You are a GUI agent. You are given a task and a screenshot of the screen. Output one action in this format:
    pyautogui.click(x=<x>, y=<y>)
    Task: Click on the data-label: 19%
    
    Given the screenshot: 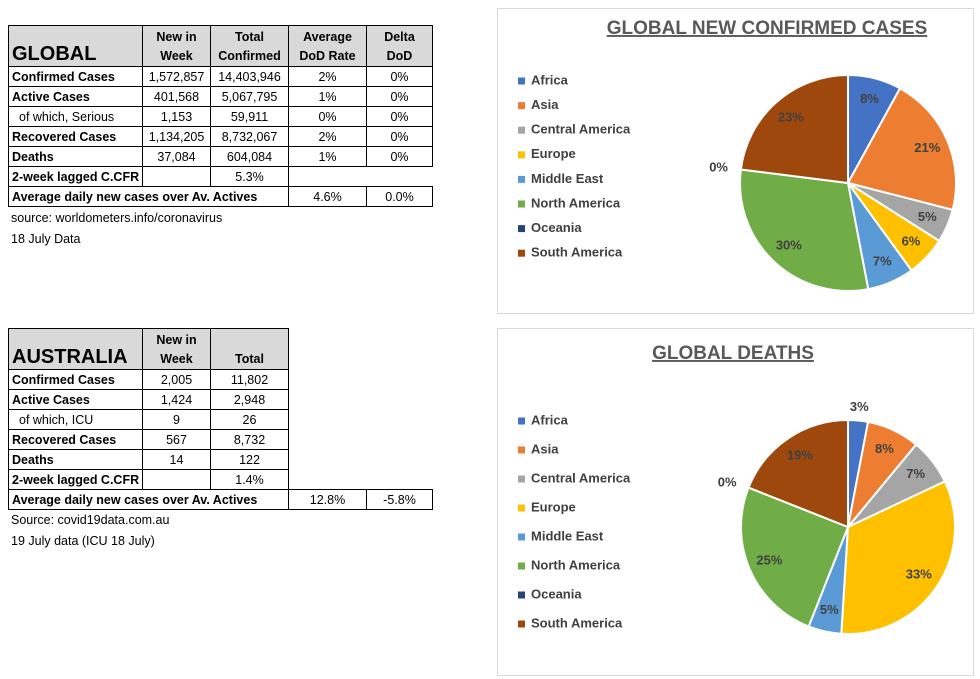 What is the action you would take?
    pyautogui.click(x=800, y=455)
    